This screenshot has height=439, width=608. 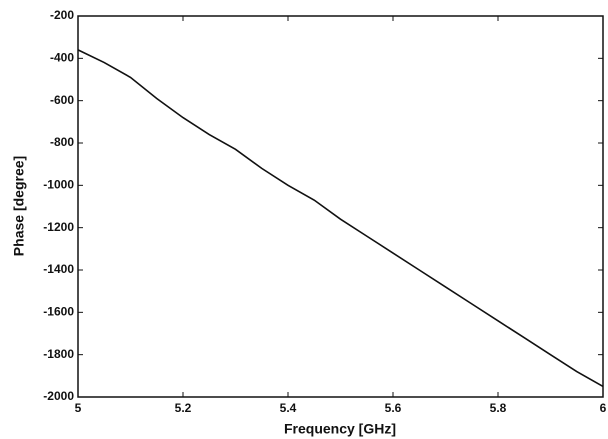 What do you see at coordinates (603, 408) in the screenshot?
I see `x-tick-label: 6` at bounding box center [603, 408].